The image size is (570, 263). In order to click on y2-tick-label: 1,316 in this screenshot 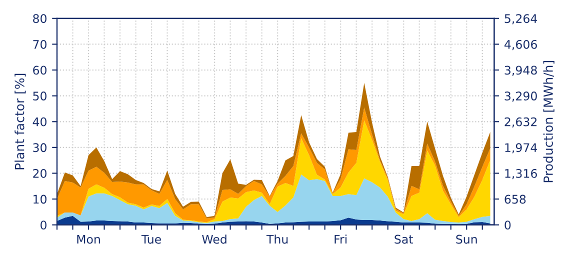, I will do `click(521, 174)`.